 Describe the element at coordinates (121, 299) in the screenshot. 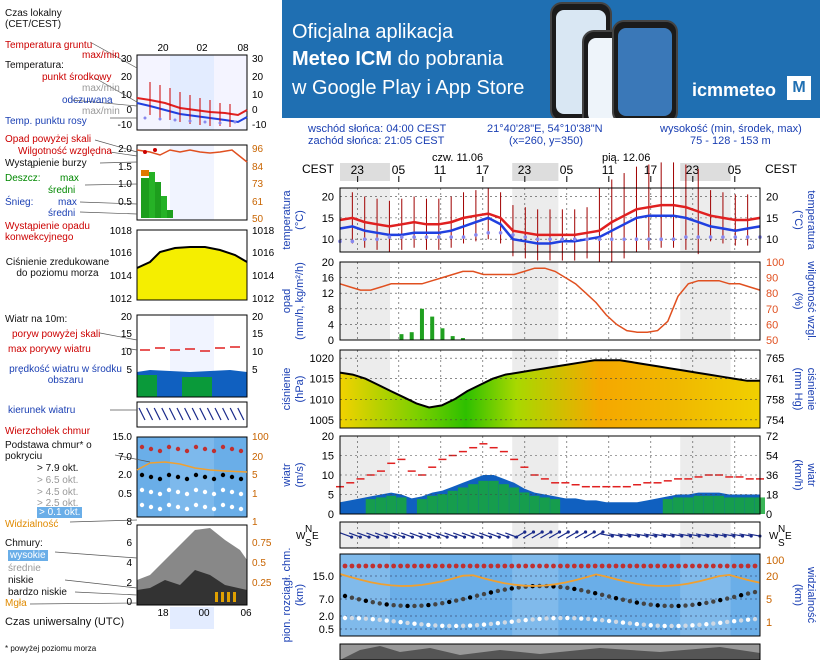

I see `legend-pressure-ytick: 1012` at that location.